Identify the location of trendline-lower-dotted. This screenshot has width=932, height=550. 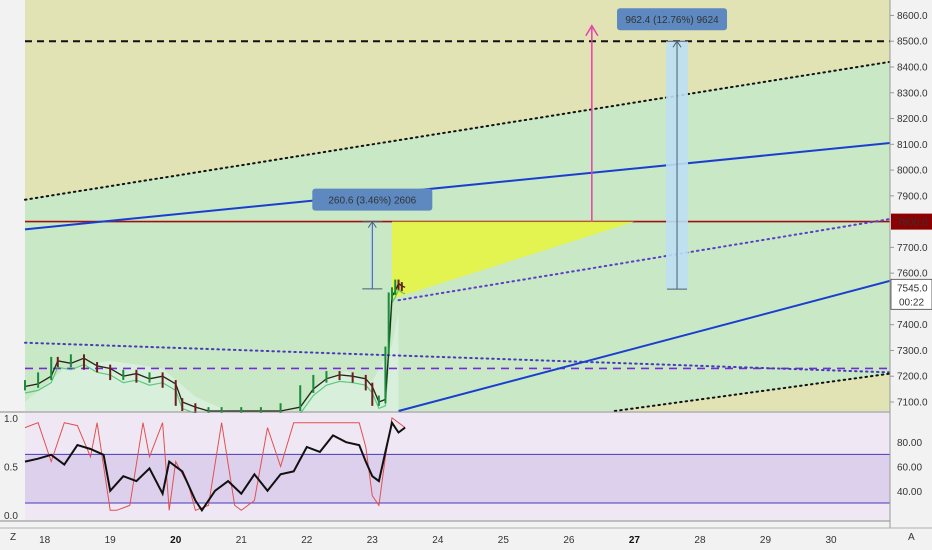
(752, 392).